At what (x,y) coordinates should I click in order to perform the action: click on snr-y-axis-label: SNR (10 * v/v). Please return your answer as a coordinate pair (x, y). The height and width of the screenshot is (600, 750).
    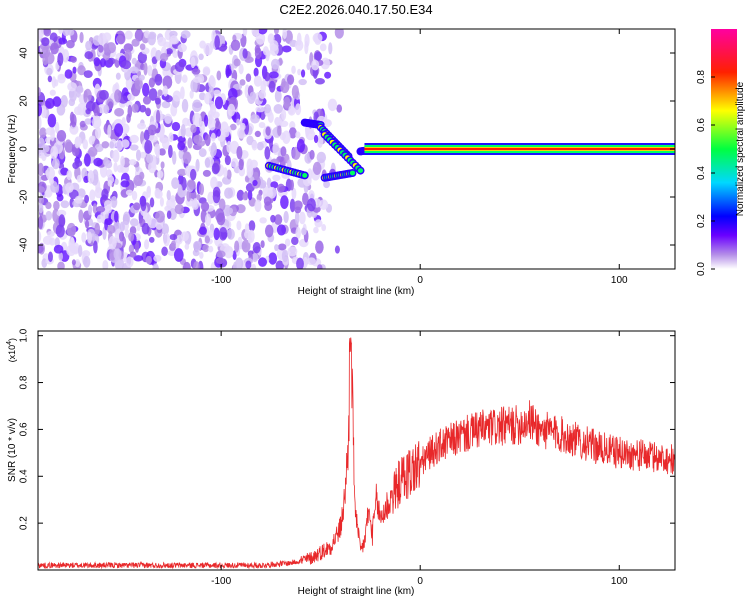
    Looking at the image, I should click on (12, 450).